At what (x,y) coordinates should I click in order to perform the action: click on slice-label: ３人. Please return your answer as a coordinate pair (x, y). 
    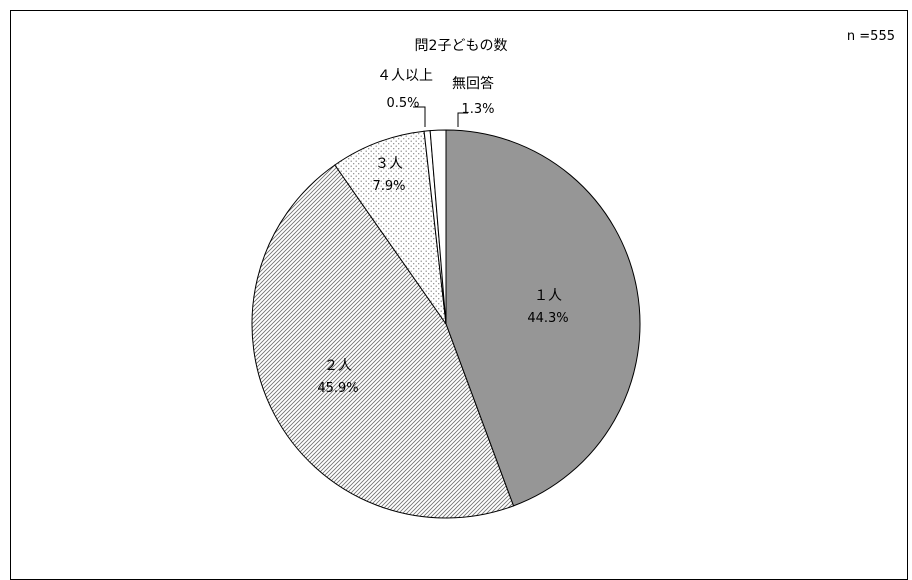
    Looking at the image, I should click on (389, 164).